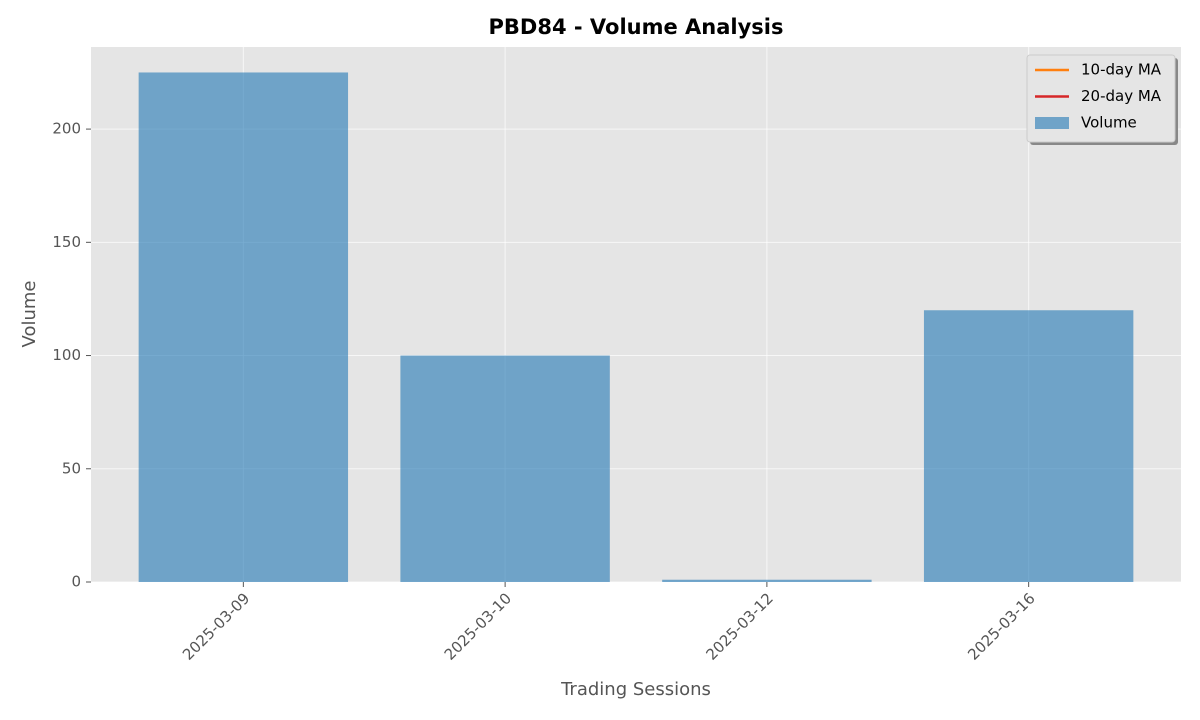  I want to click on legend: 10-day MA 20-day MA Volume, so click(1102, 99).